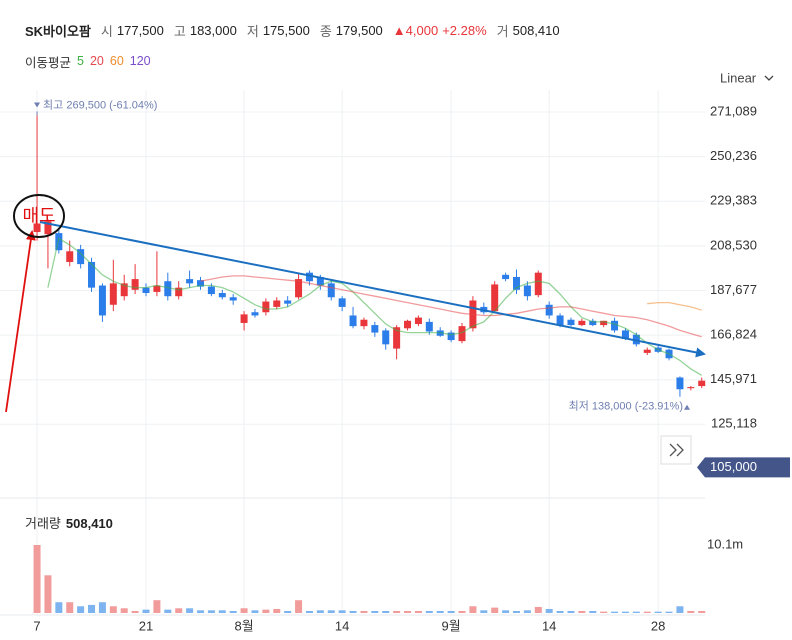 This screenshot has width=792, height=640. Describe the element at coordinates (69, 523) in the screenshot. I see `volume-title: 거래량 508,410` at that location.